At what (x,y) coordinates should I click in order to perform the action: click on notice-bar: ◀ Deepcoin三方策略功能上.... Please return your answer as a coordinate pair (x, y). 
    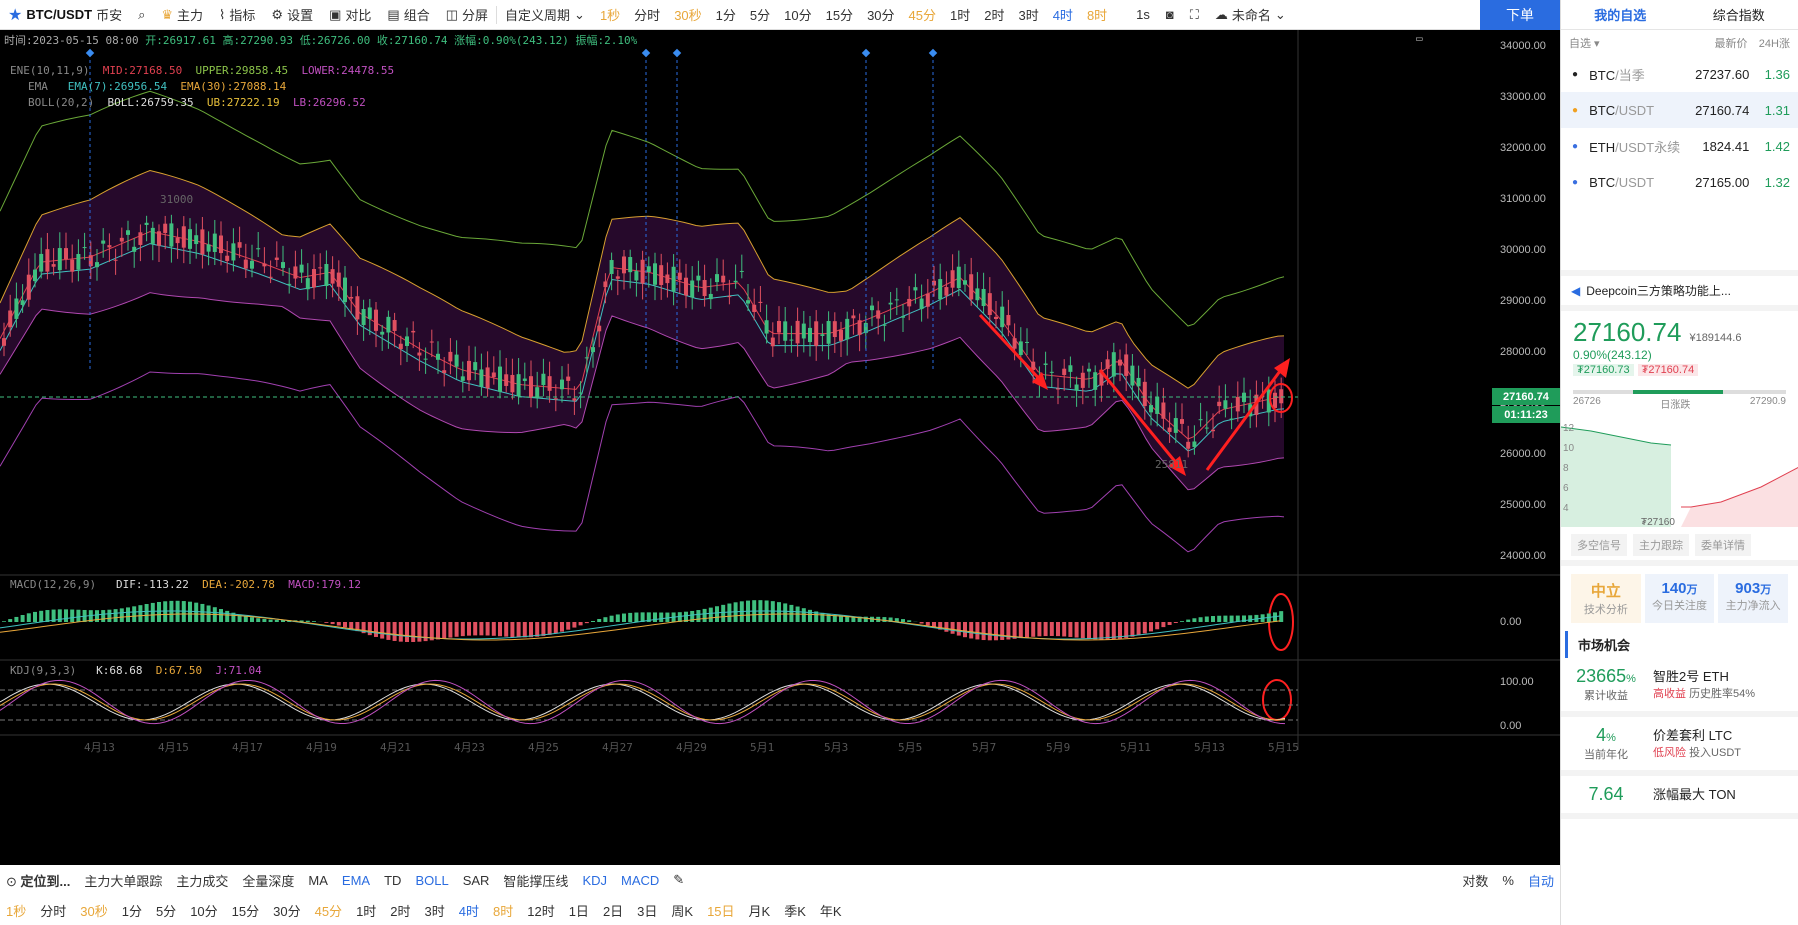
    Looking at the image, I should click on (1679, 287).